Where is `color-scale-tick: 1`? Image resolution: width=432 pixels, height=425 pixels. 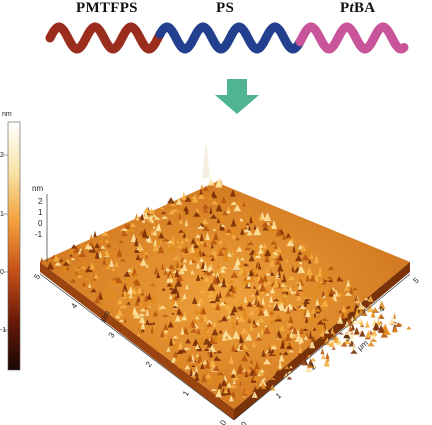
color-scale-tick: 1 is located at coordinates (2, 214).